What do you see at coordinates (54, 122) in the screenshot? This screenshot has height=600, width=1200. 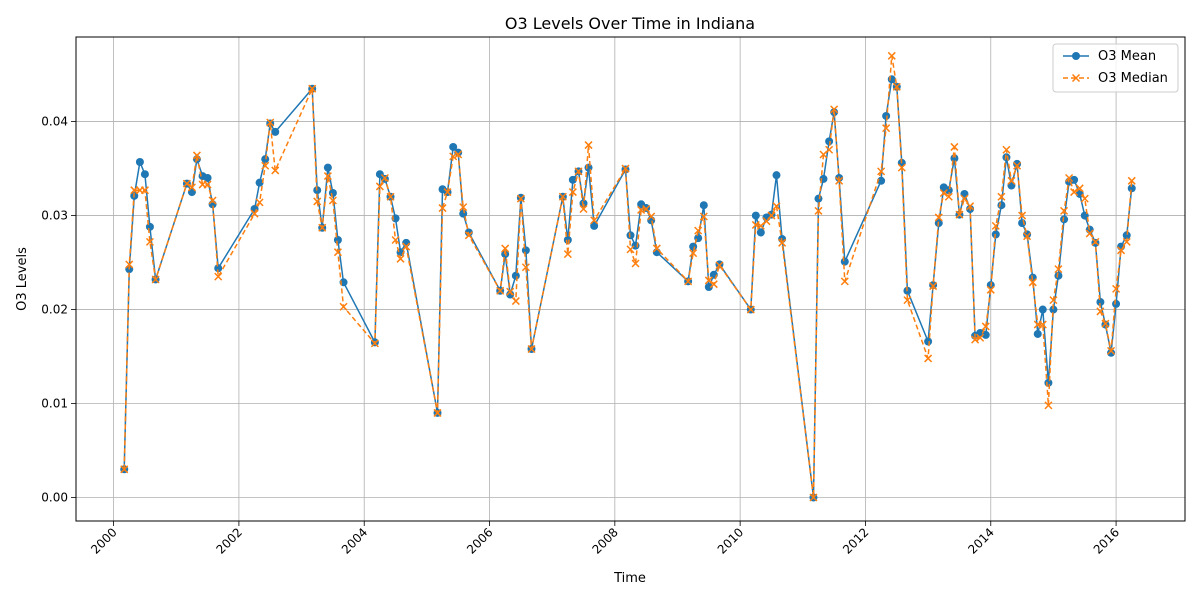 I see `y-tick-label: 0.04` at bounding box center [54, 122].